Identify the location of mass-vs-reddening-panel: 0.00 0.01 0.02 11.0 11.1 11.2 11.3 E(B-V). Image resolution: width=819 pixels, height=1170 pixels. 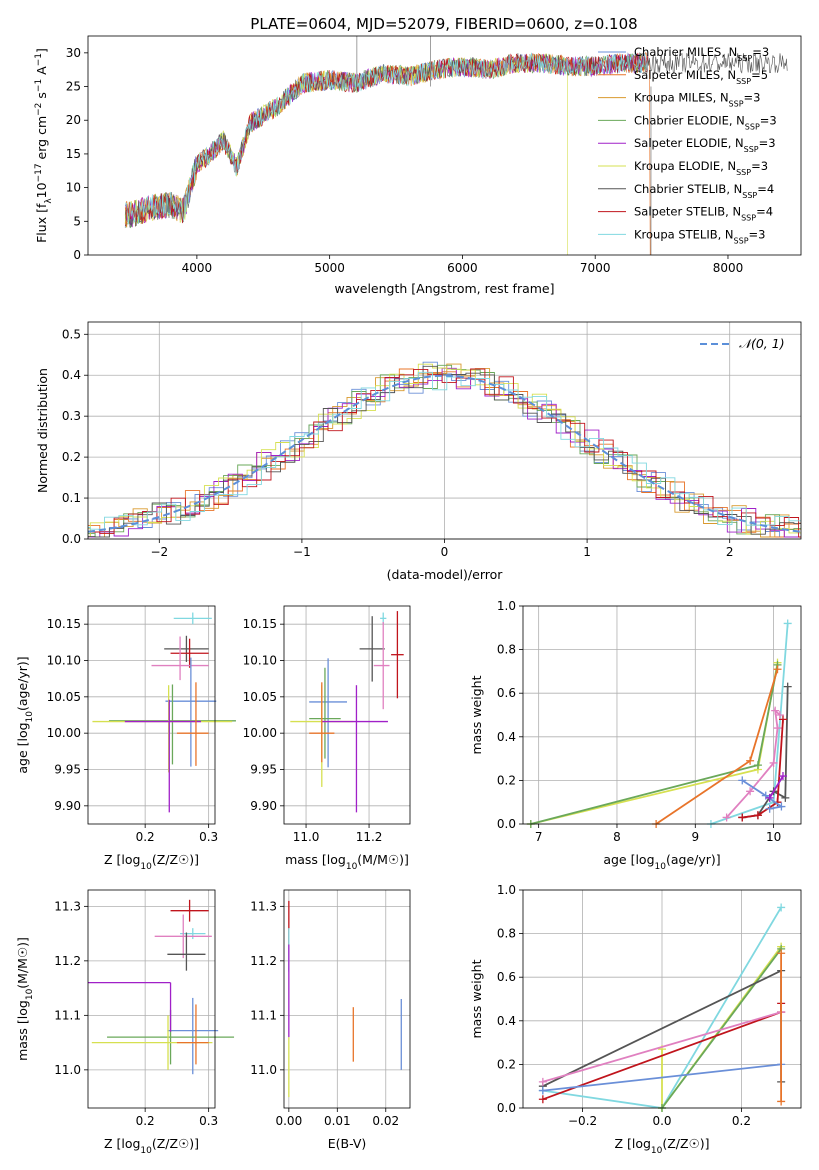
(330, 1020).